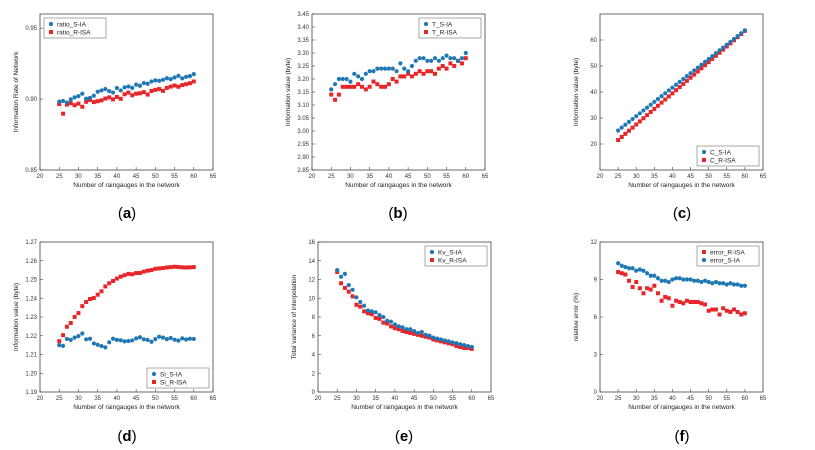  Describe the element at coordinates (31, 171) in the screenshot. I see `y-tick-label: 0.85` at that location.